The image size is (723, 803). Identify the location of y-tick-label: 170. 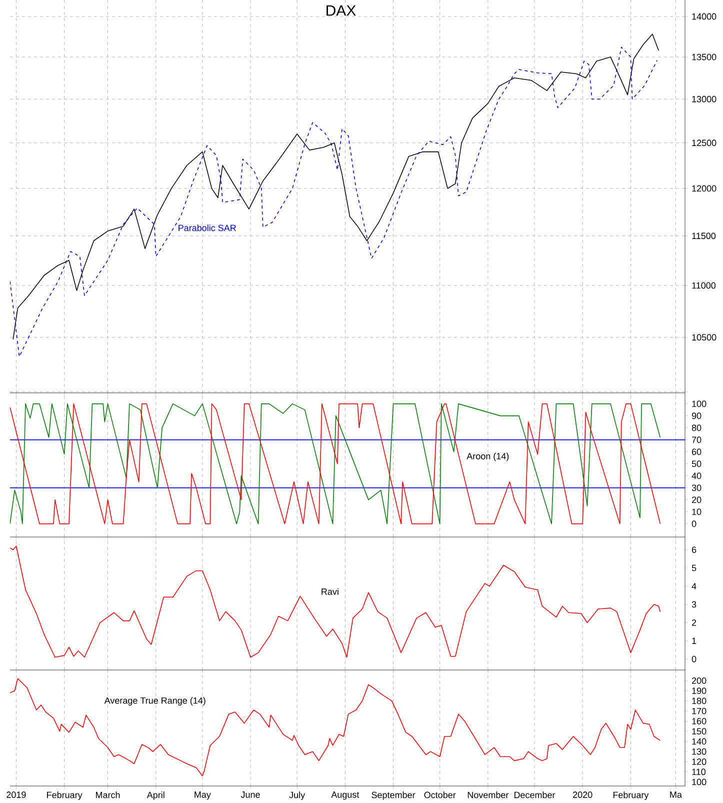
(699, 711).